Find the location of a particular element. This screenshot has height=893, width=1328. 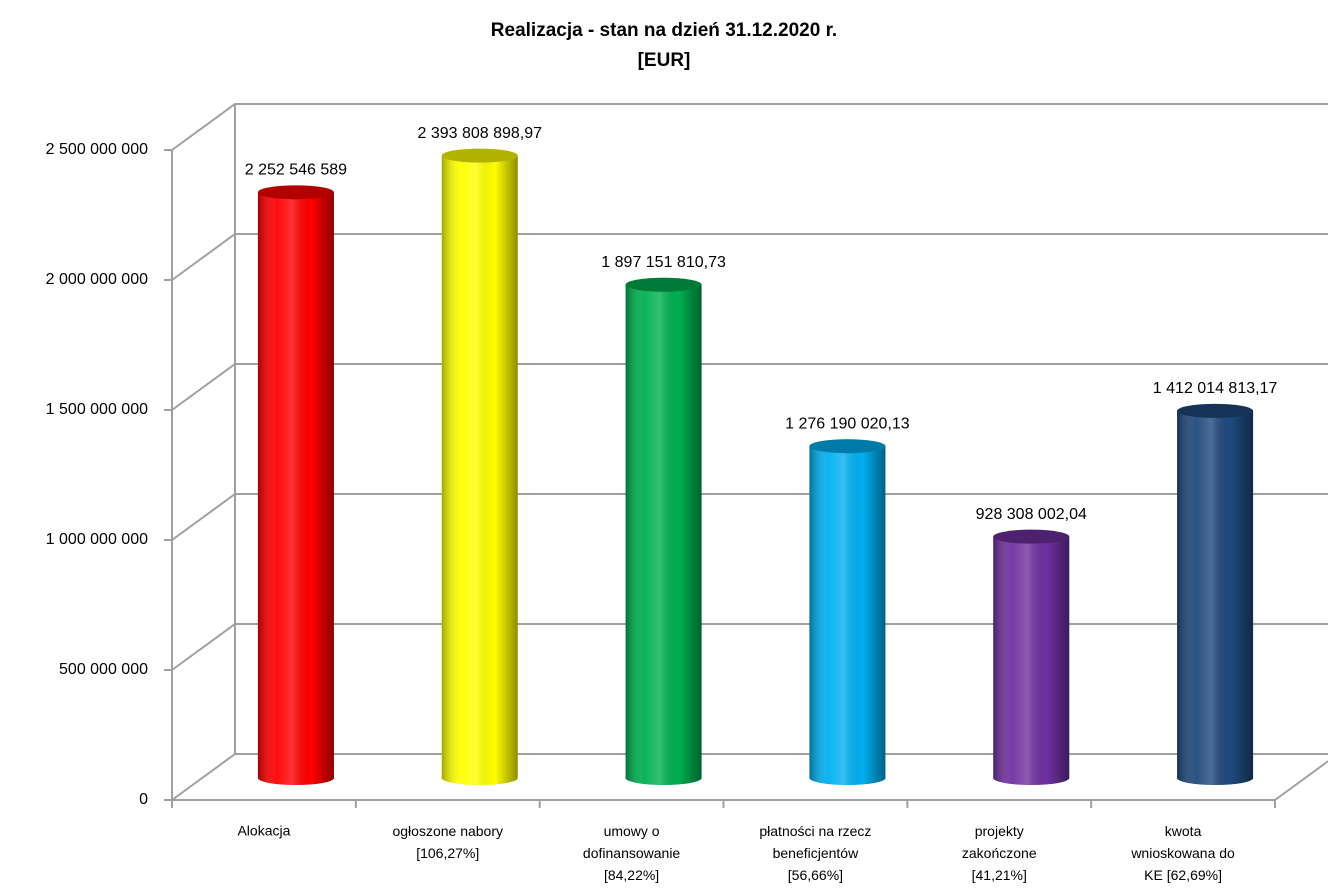

data-label: 928 308 002,04 is located at coordinates (1031, 514).